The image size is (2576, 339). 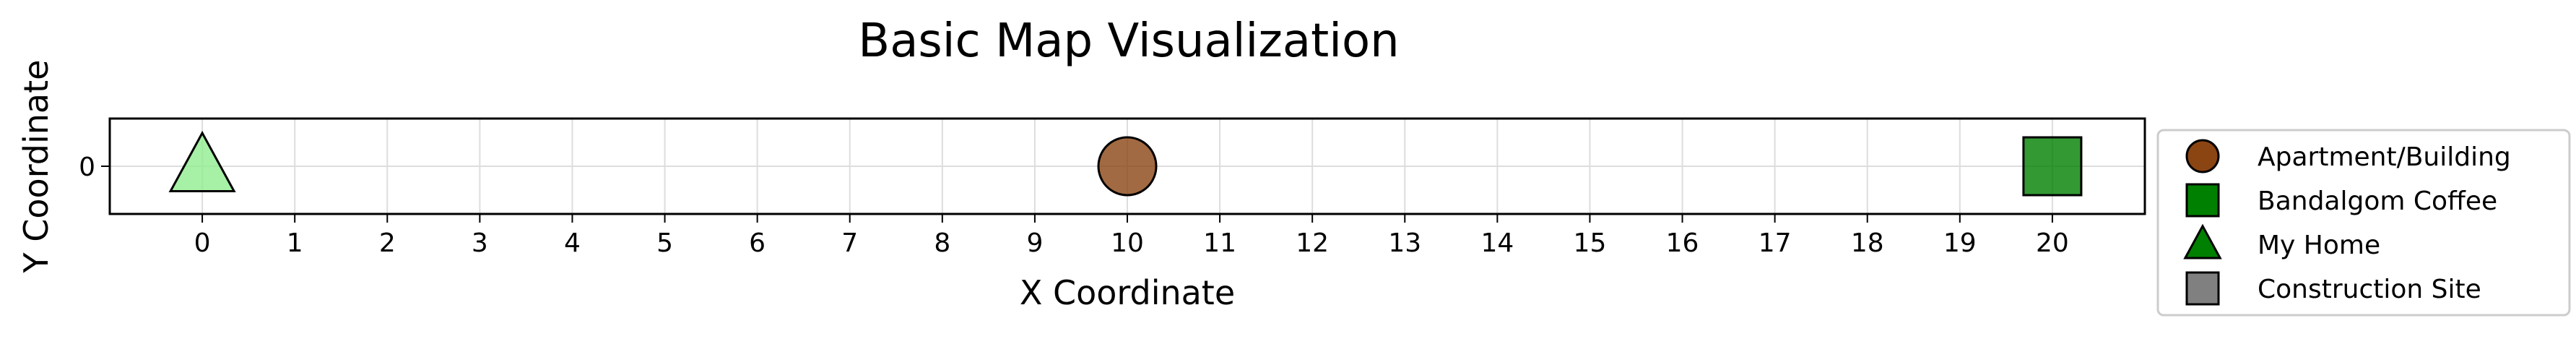 What do you see at coordinates (202, 243) in the screenshot?
I see `x-tick-label: 0` at bounding box center [202, 243].